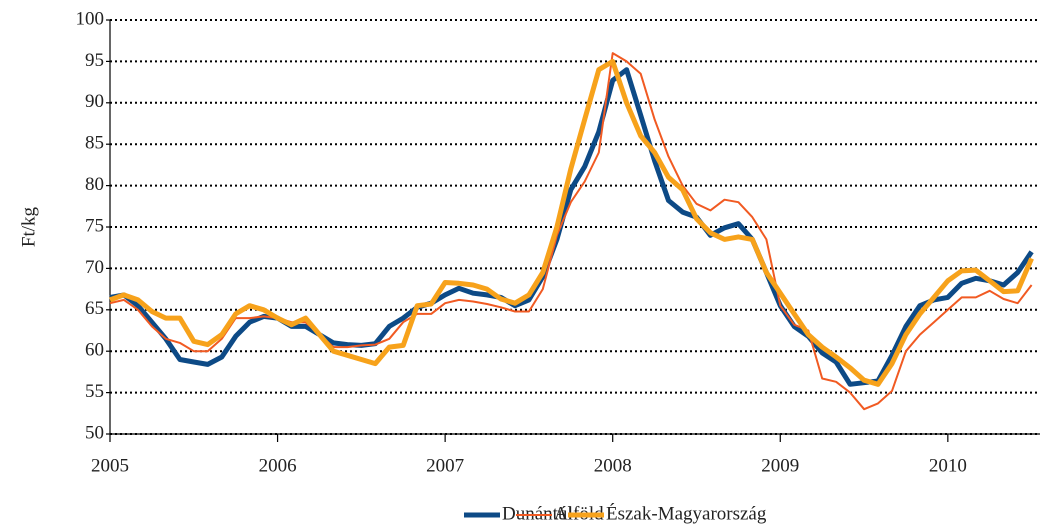  I want to click on legend: DunántúlAlföldÉszak-Magyarország, so click(615, 513).